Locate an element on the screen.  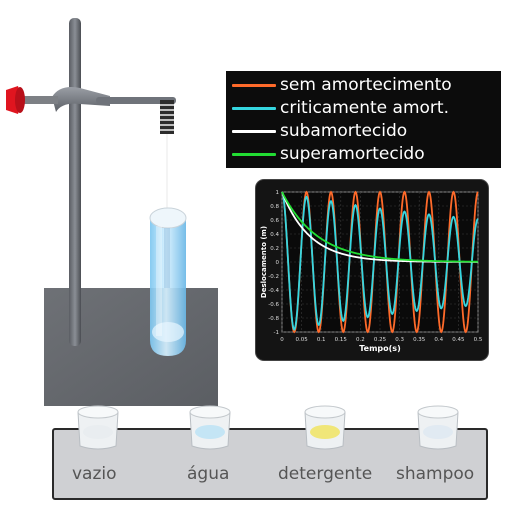
y-tick-label: 0.6 is located at coordinates (274, 221).